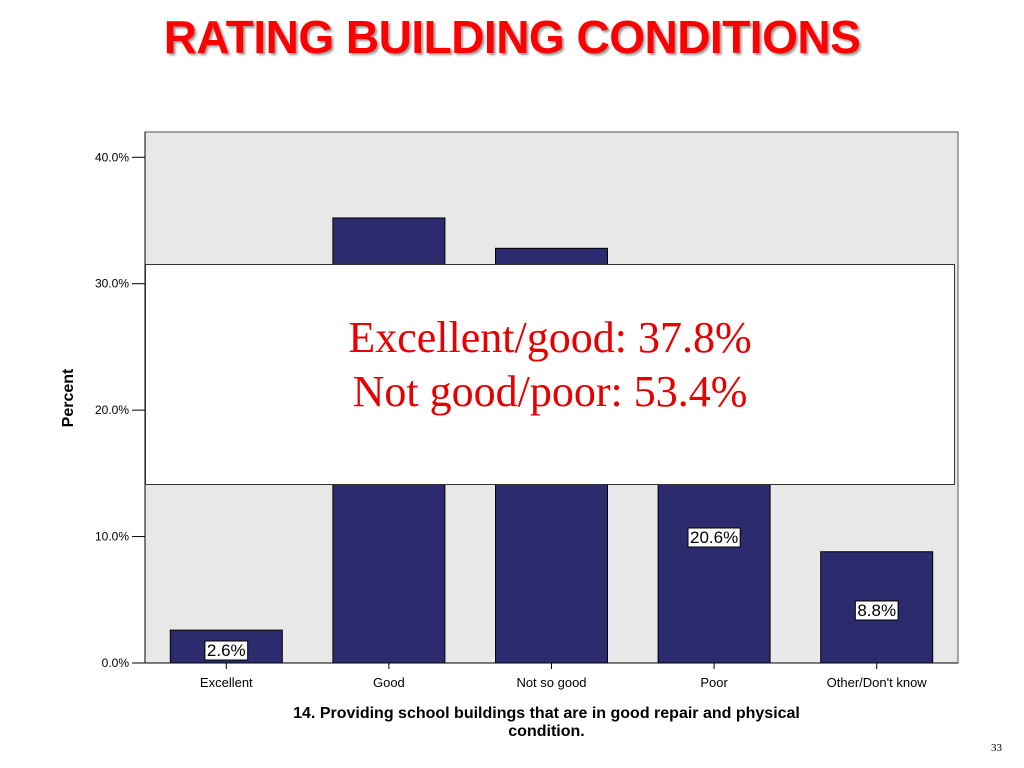 The image size is (1024, 768). I want to click on y-axis-title: Percent, so click(68, 397).